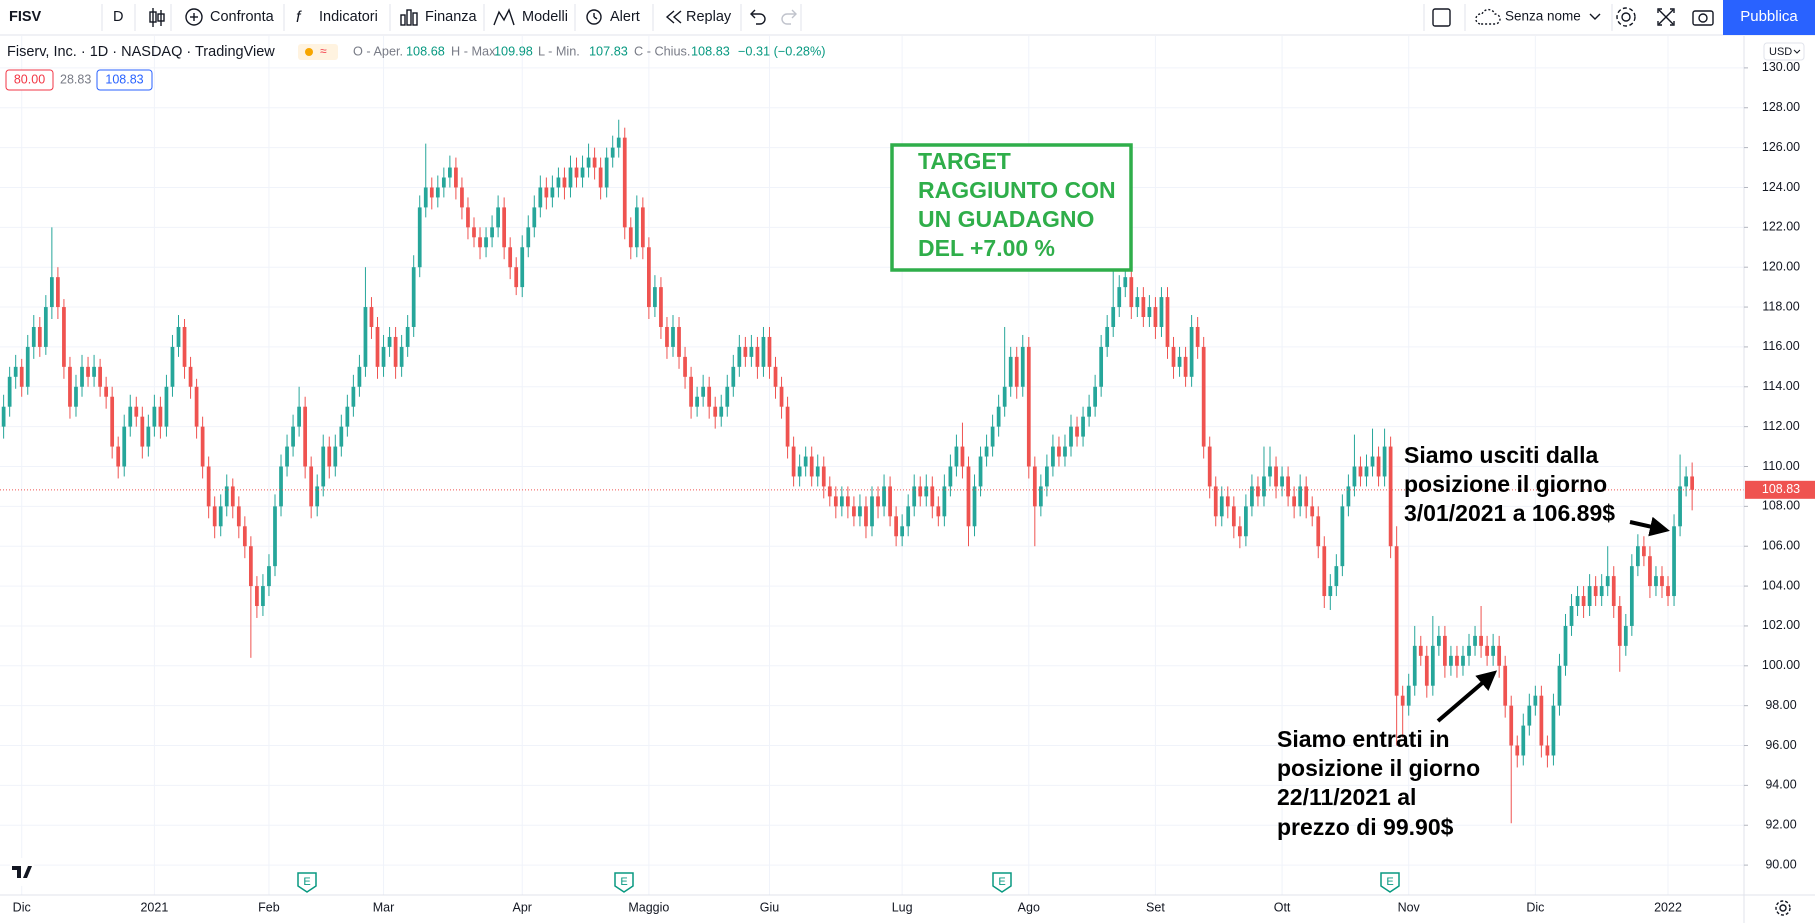 This screenshot has width=1815, height=923. I want to click on currency-chevron, so click(1797, 51).